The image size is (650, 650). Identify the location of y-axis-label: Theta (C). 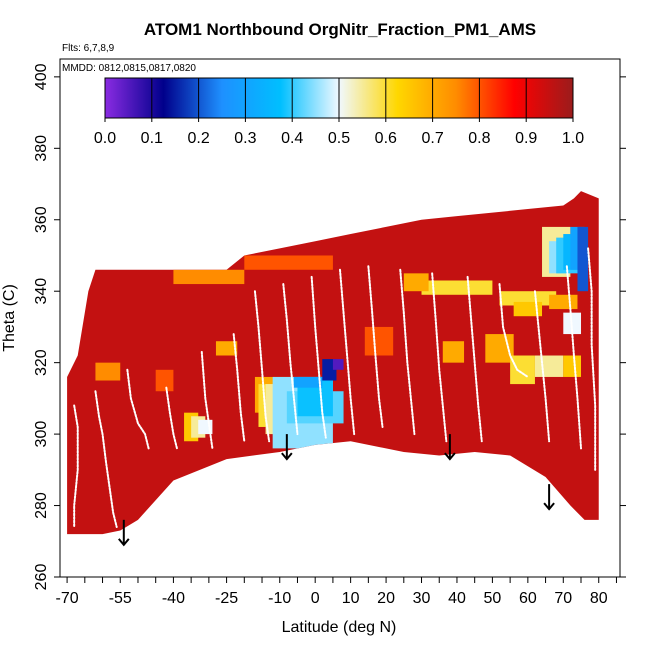
(9, 318).